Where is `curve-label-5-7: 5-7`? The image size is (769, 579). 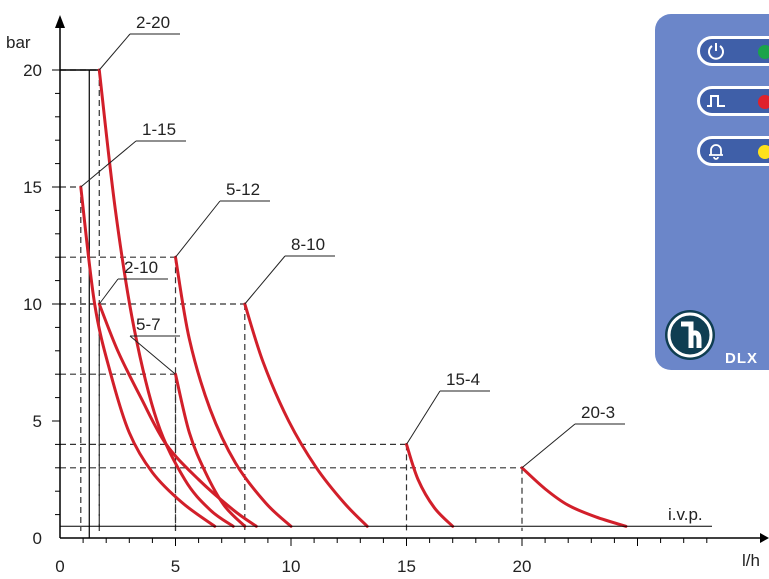 curve-label-5-7: 5-7 is located at coordinates (148, 324).